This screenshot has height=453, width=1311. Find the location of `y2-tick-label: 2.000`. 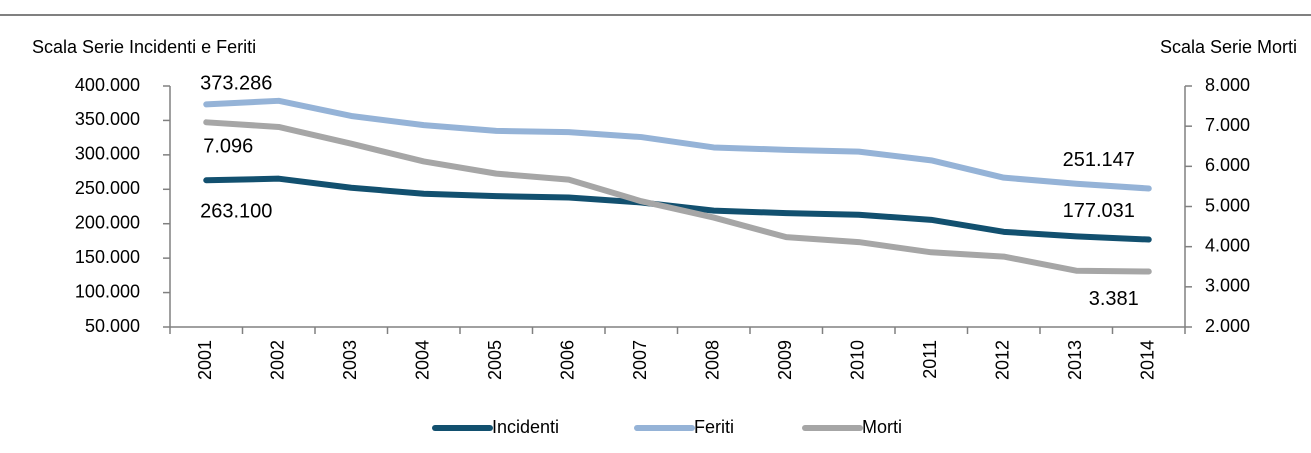

y2-tick-label: 2.000 is located at coordinates (1227, 326).